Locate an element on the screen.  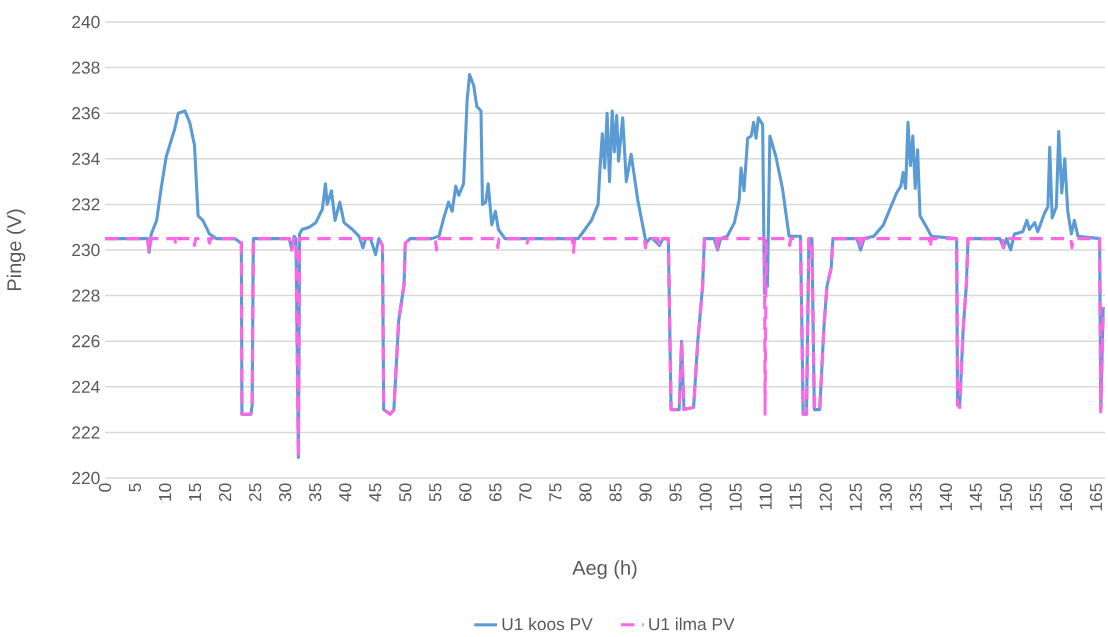
x-tick-label: 160 is located at coordinates (1066, 497).